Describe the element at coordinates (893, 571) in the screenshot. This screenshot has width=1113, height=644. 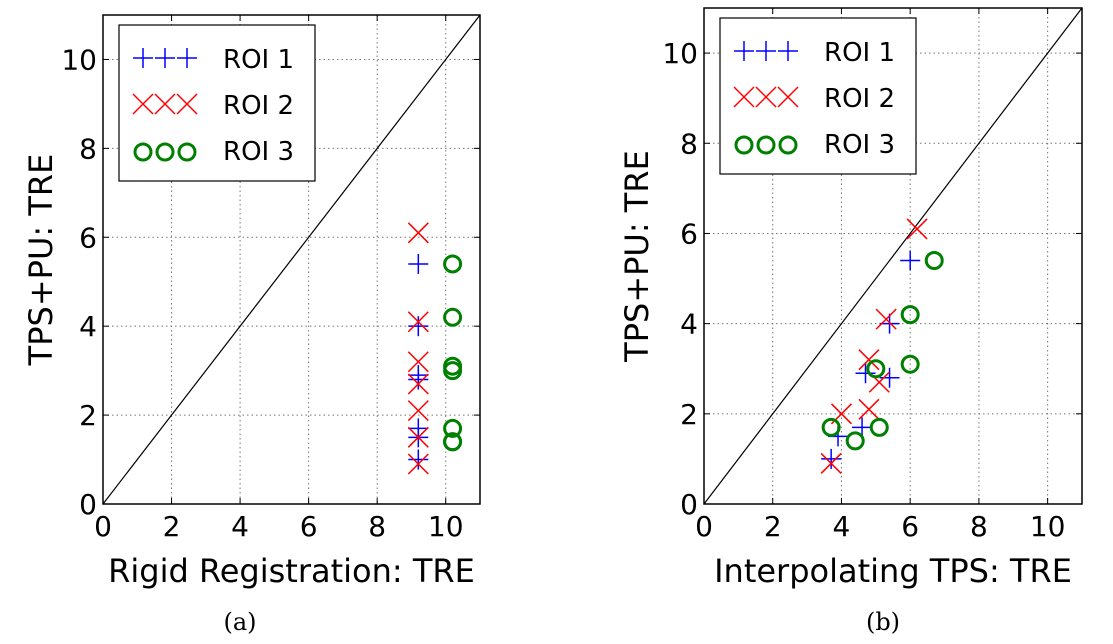
I see `x-axis-label: Interpolating TPS: TRE` at that location.